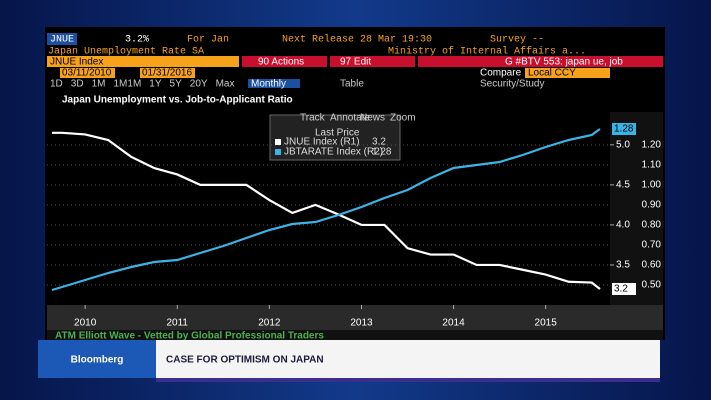  Describe the element at coordinates (99, 84) in the screenshot. I see `range-button: 1M` at that location.